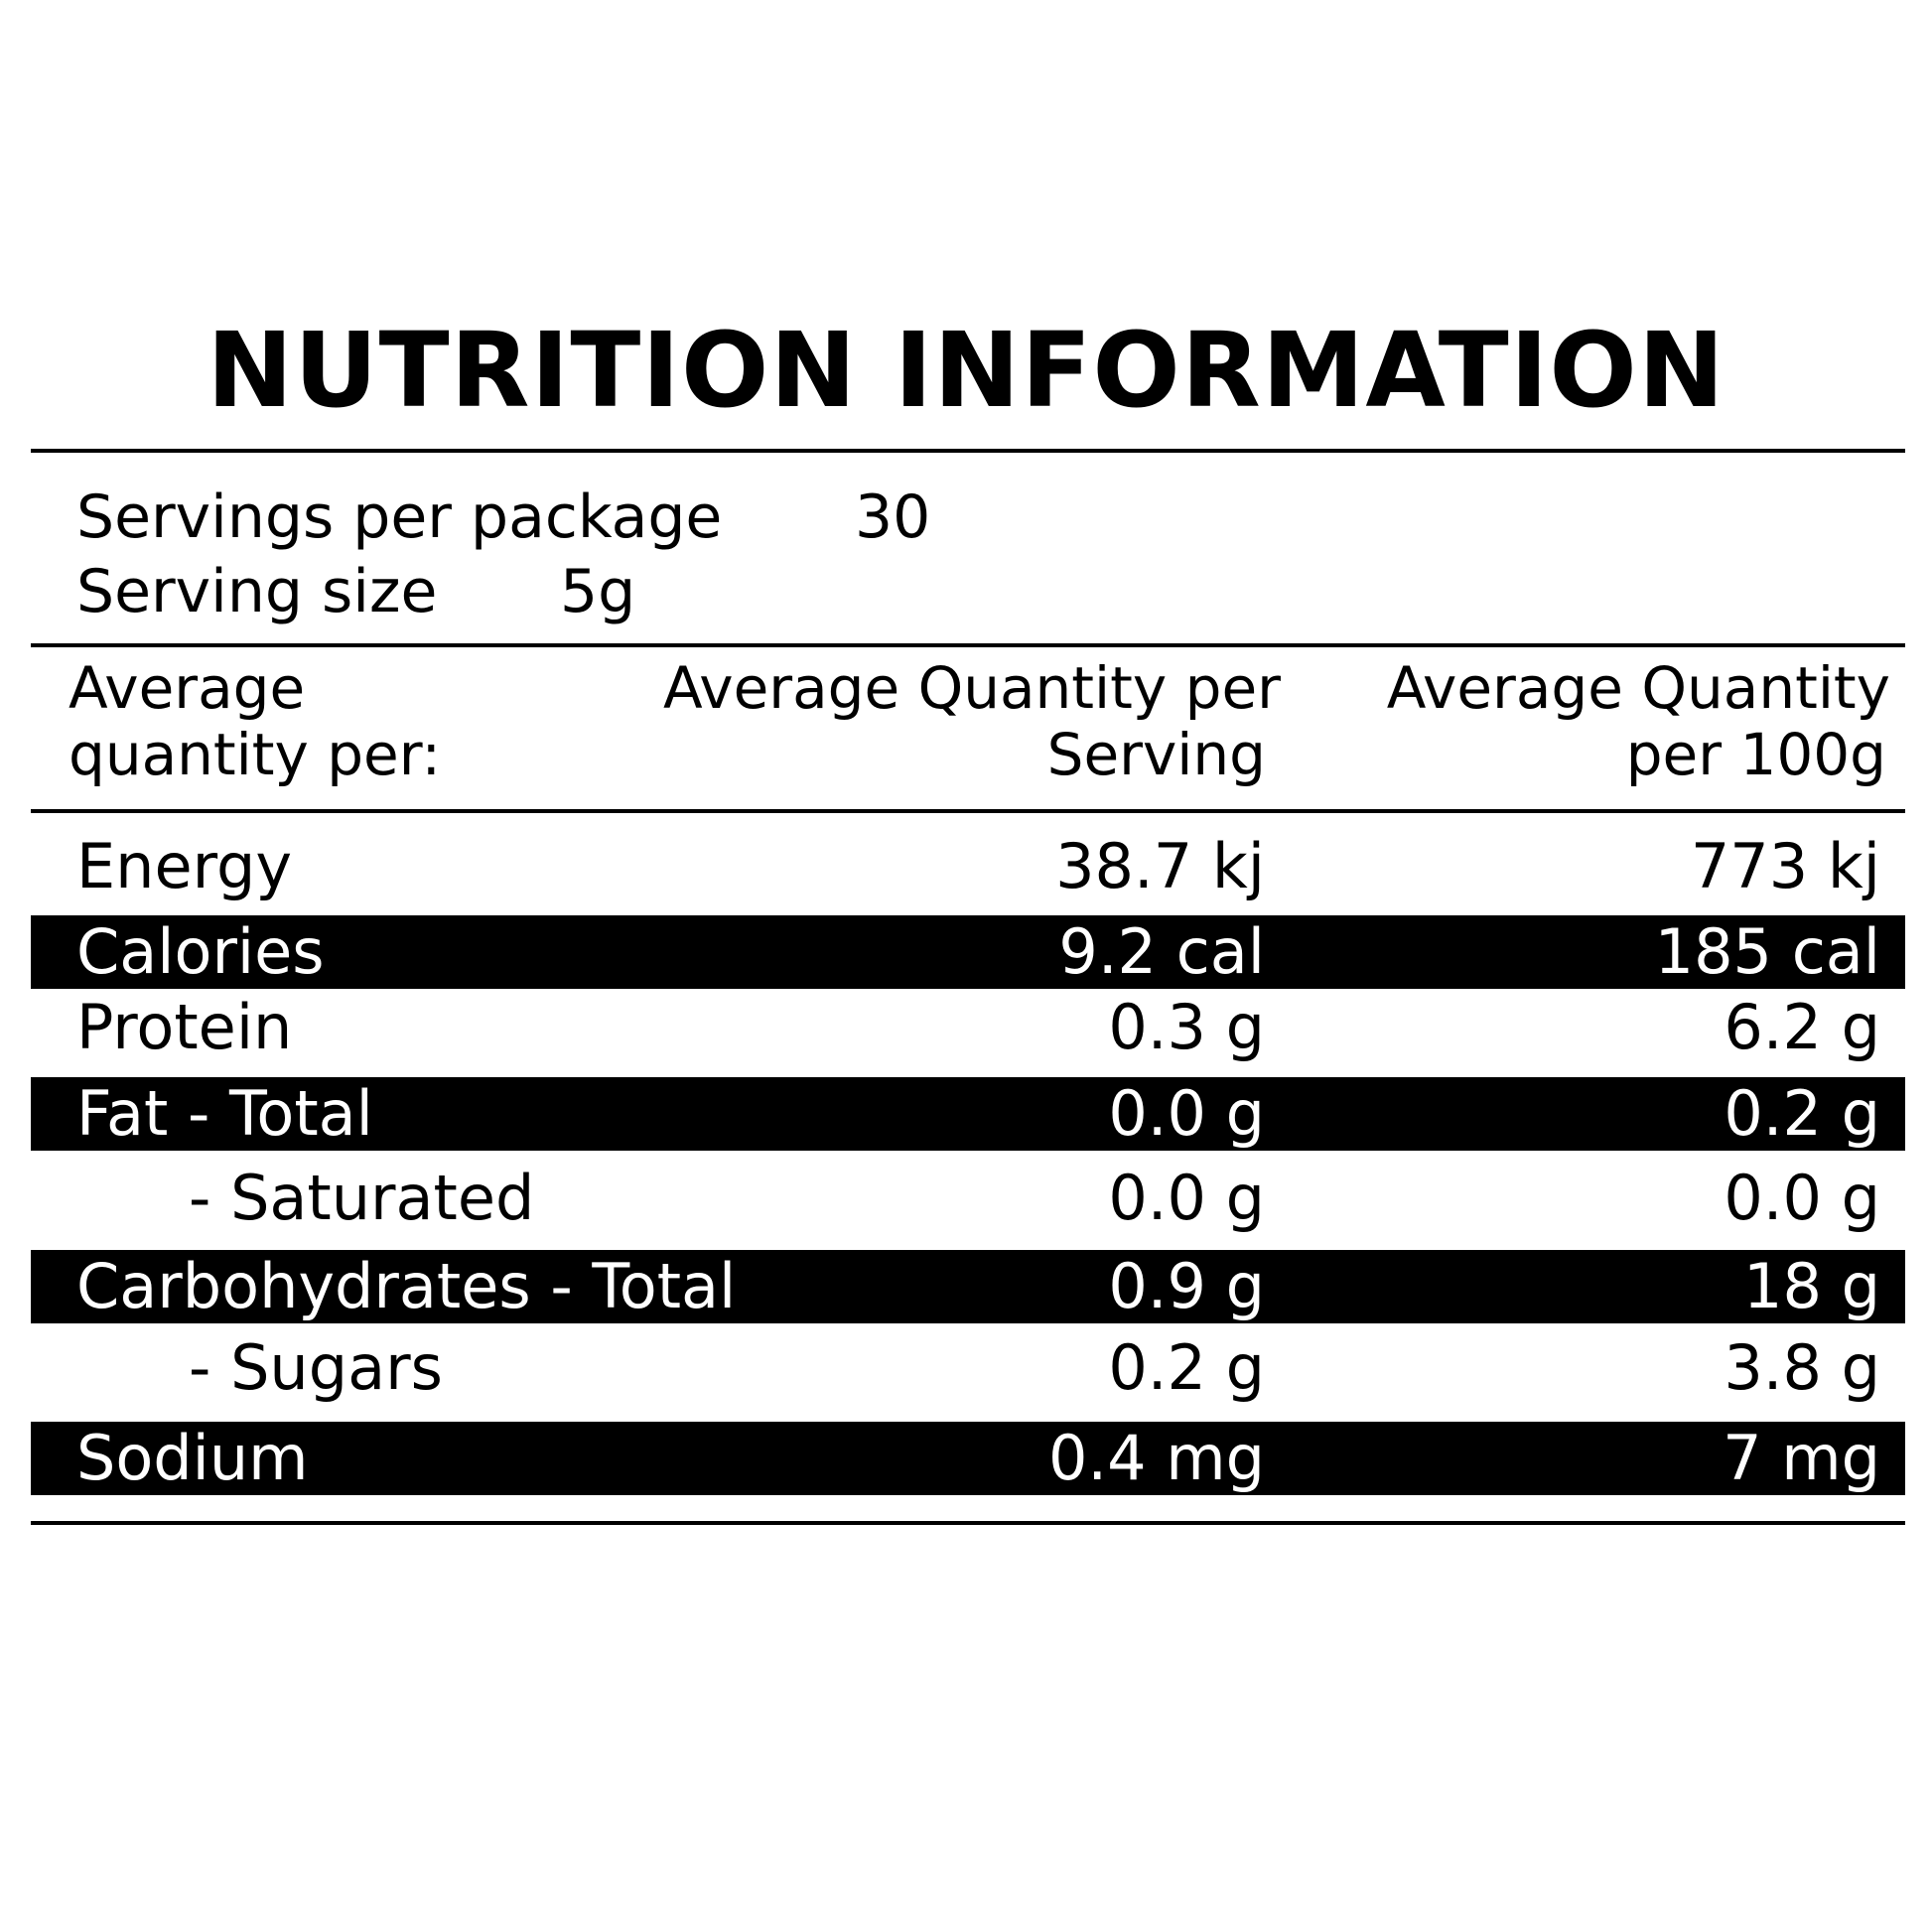 The height and width of the screenshot is (1932, 1932). What do you see at coordinates (187, 688) in the screenshot?
I see `header-col1-line1: Average` at bounding box center [187, 688].